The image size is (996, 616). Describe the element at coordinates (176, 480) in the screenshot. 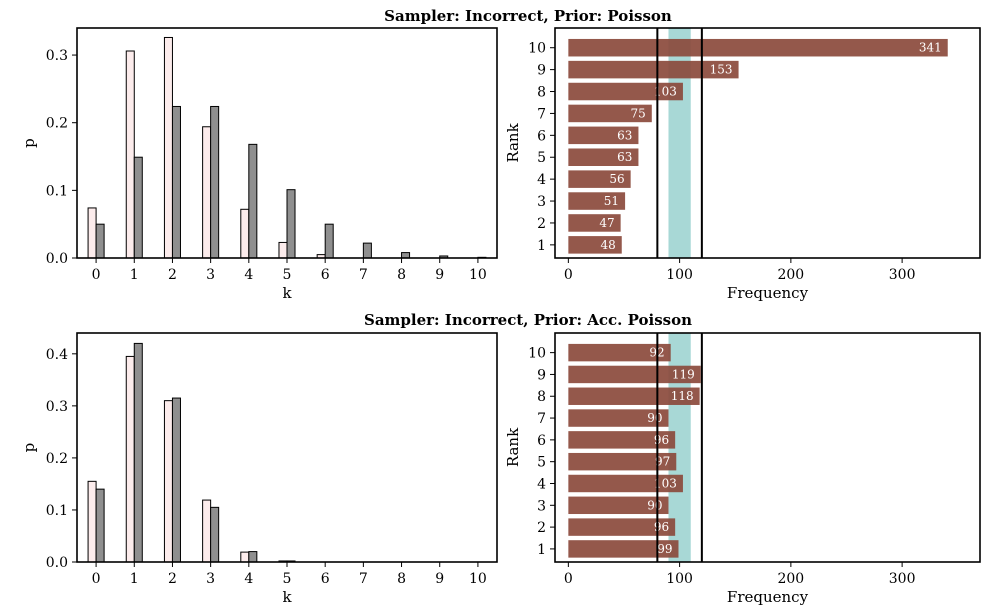

I see `pmf-bar-s1-k2` at that location.